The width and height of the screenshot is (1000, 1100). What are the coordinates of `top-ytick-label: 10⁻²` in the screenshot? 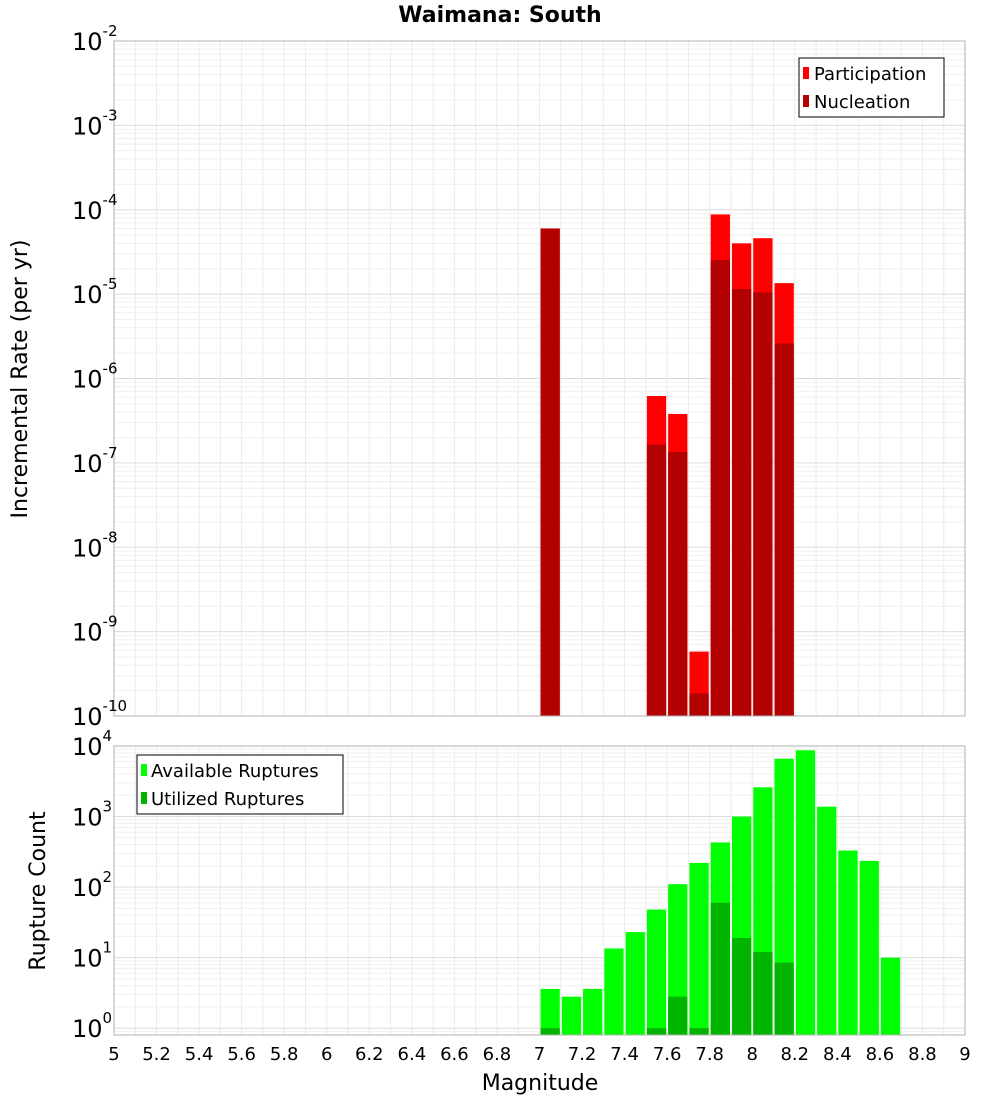 It's located at (95, 39).